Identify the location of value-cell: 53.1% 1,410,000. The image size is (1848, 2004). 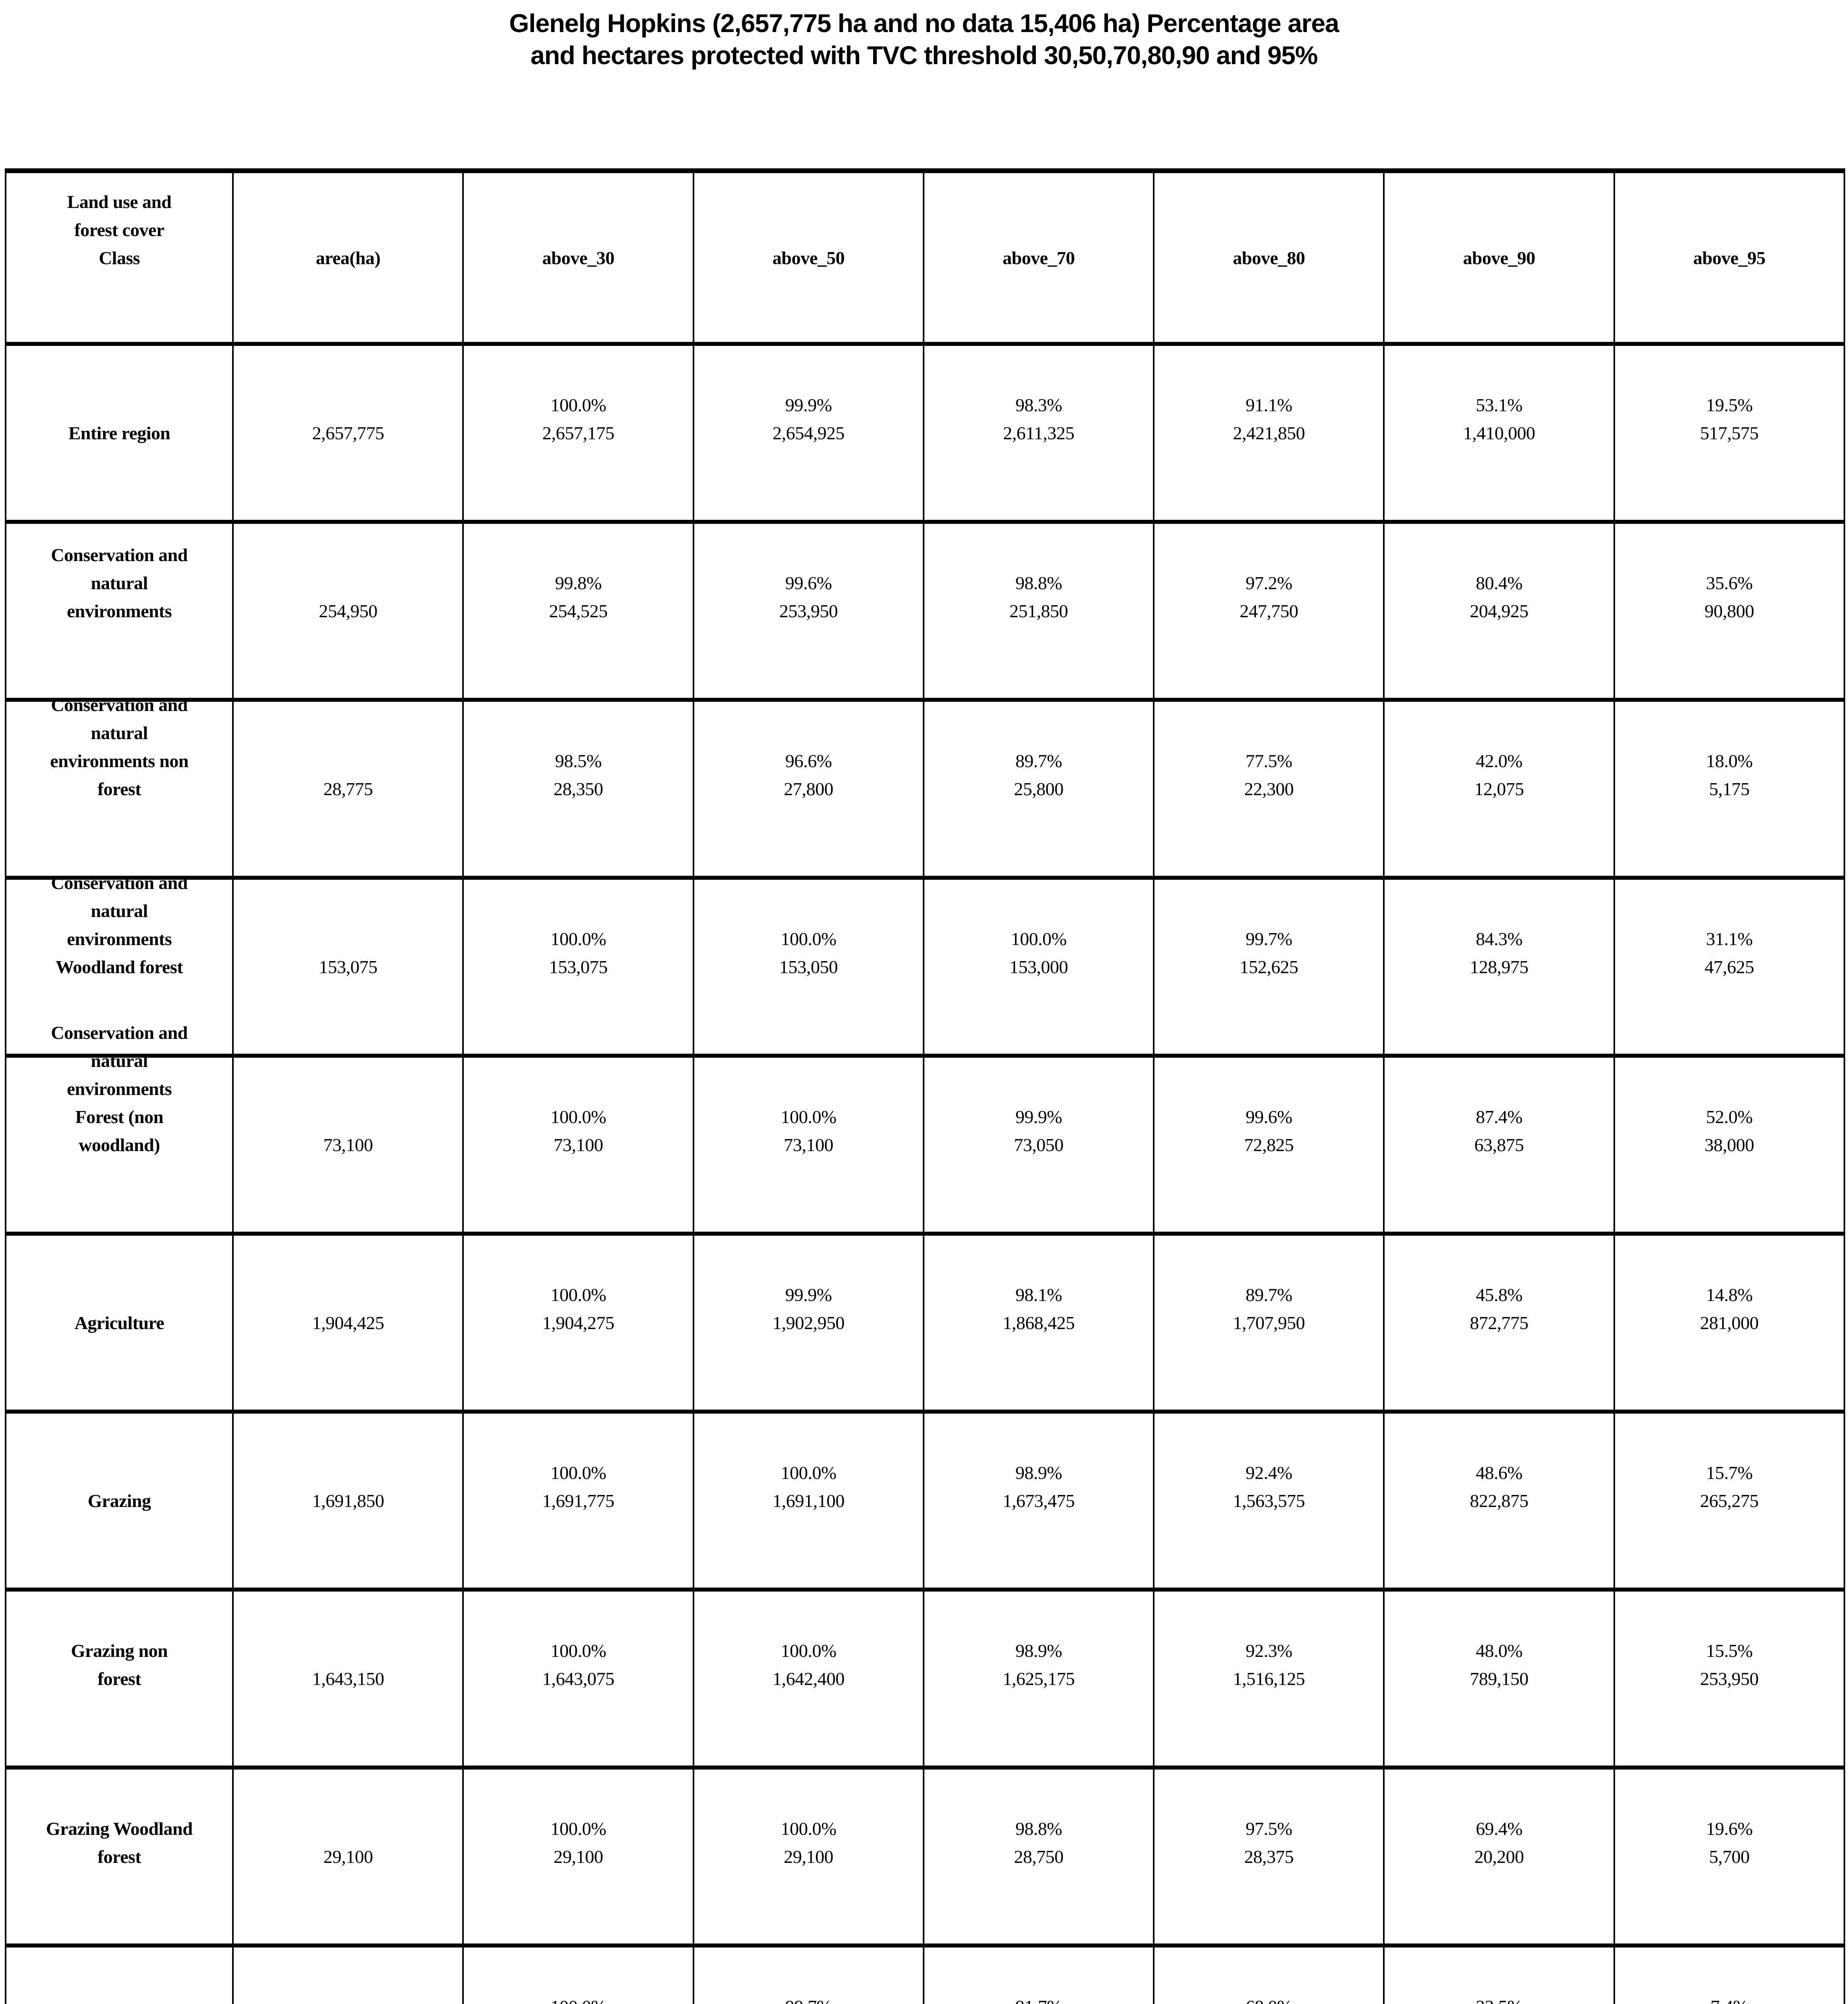
(1499, 433).